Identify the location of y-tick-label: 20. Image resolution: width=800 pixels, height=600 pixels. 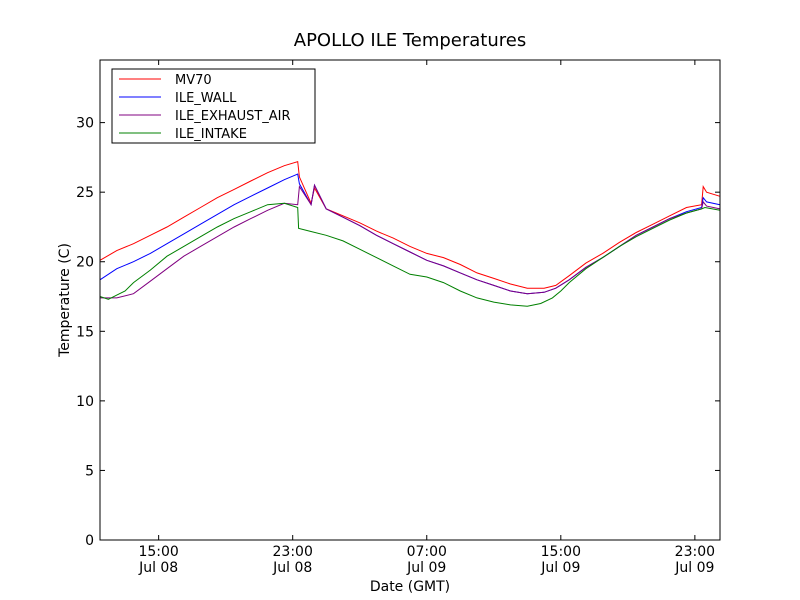
(85, 263).